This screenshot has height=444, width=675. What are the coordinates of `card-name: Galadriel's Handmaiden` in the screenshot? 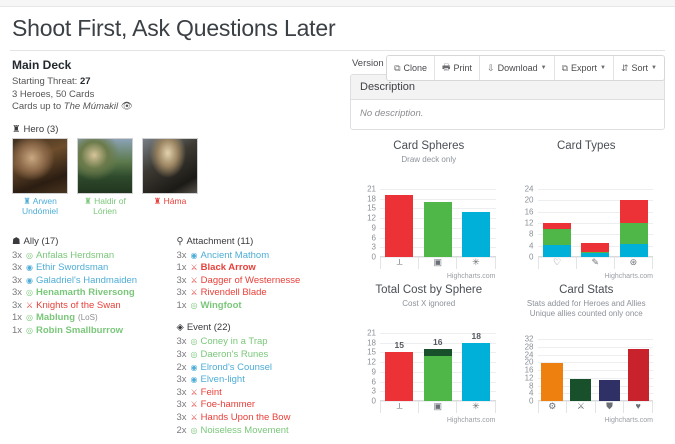 It's located at (86, 280).